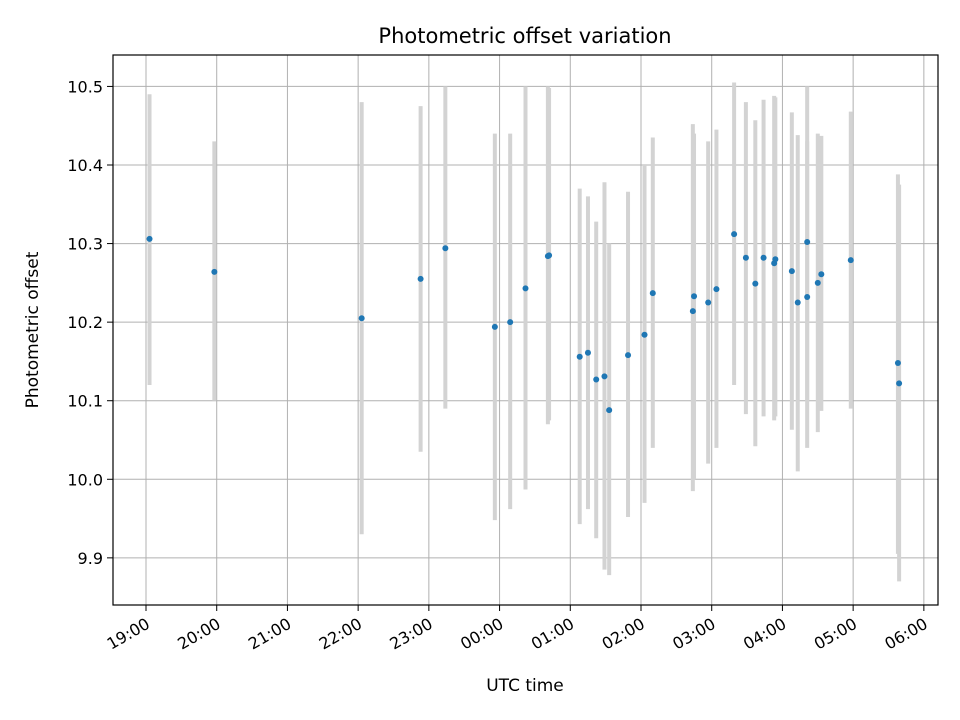  Describe the element at coordinates (85, 479) in the screenshot. I see `y-tick-label: 10.0` at that location.